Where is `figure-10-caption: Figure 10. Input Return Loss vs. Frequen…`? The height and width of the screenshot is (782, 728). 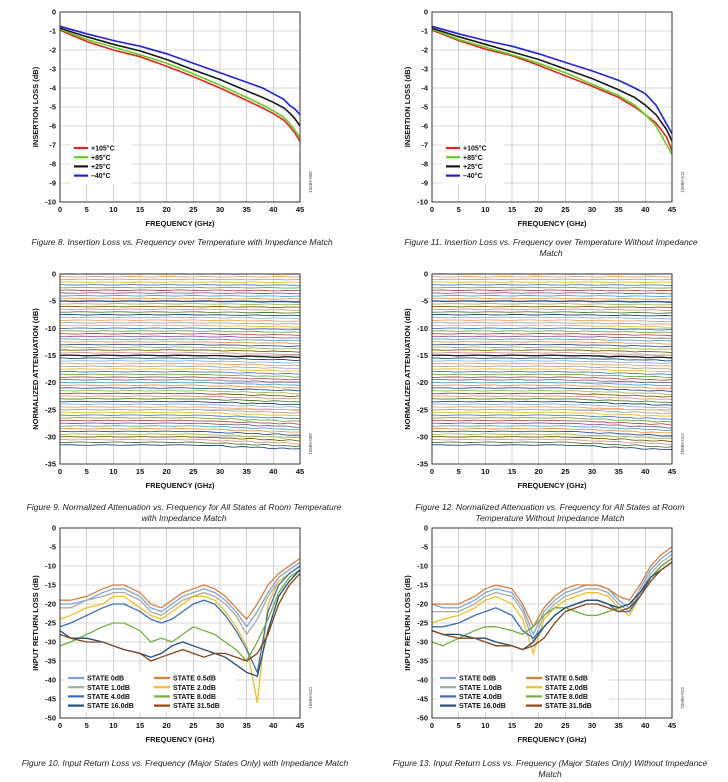
figure-10-caption: Figure 10. Input Return Loss vs. Frequen… is located at coordinates (185, 763).